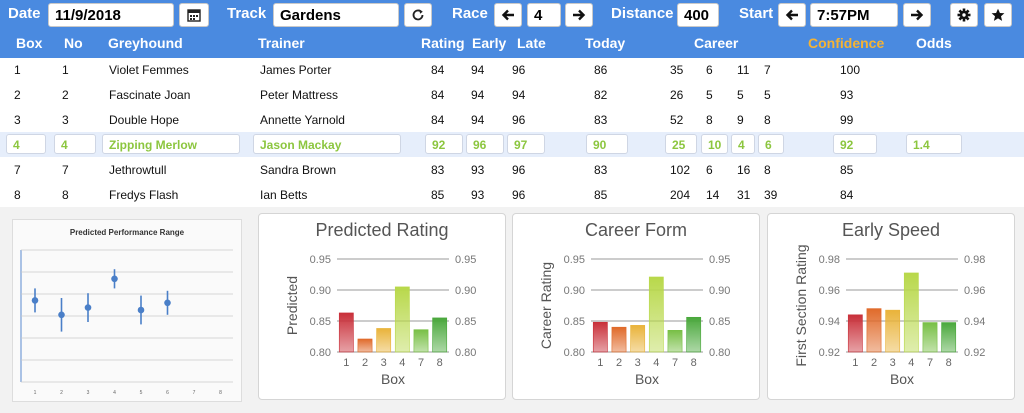 The width and height of the screenshot is (1024, 413). What do you see at coordinates (579, 15) in the screenshot?
I see `race-next-button` at bounding box center [579, 15].